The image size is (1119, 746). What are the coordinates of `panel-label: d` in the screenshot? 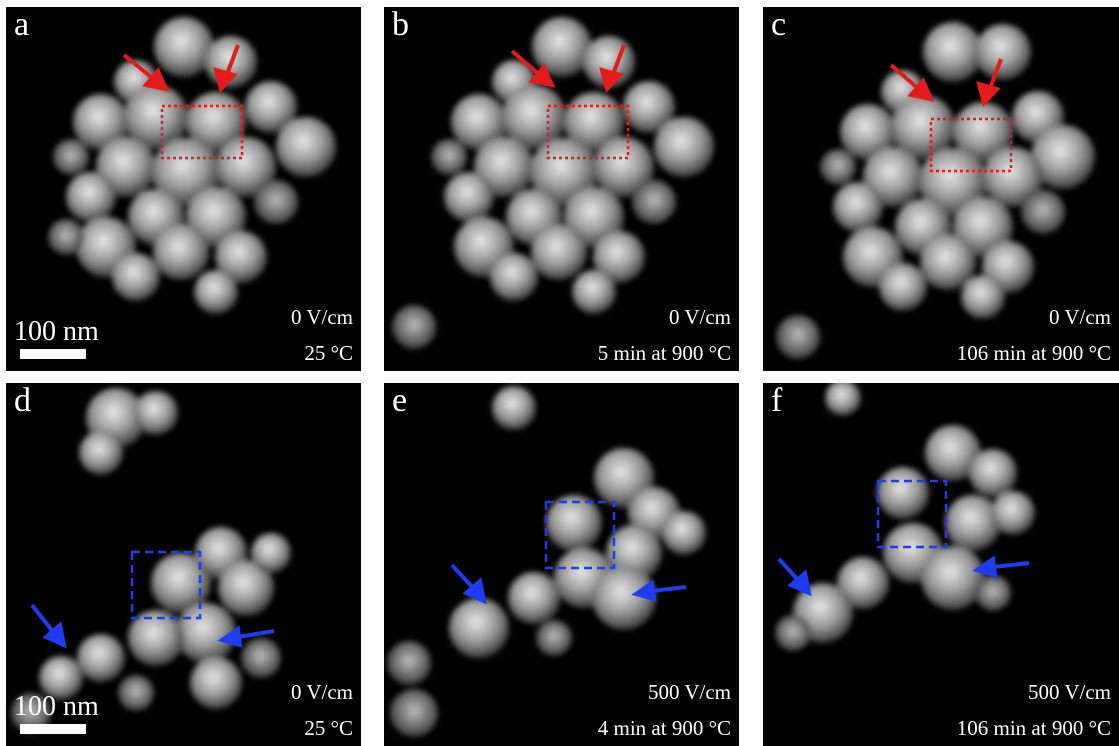 It's located at (22, 401).